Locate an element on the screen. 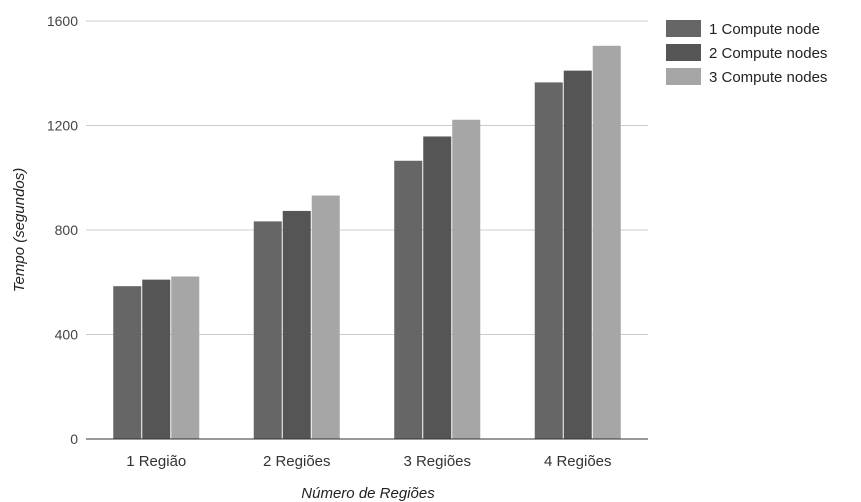  x-tick-labels: 1 Região 2 Regiões 3 Regiões 4 Regiões is located at coordinates (368, 461).